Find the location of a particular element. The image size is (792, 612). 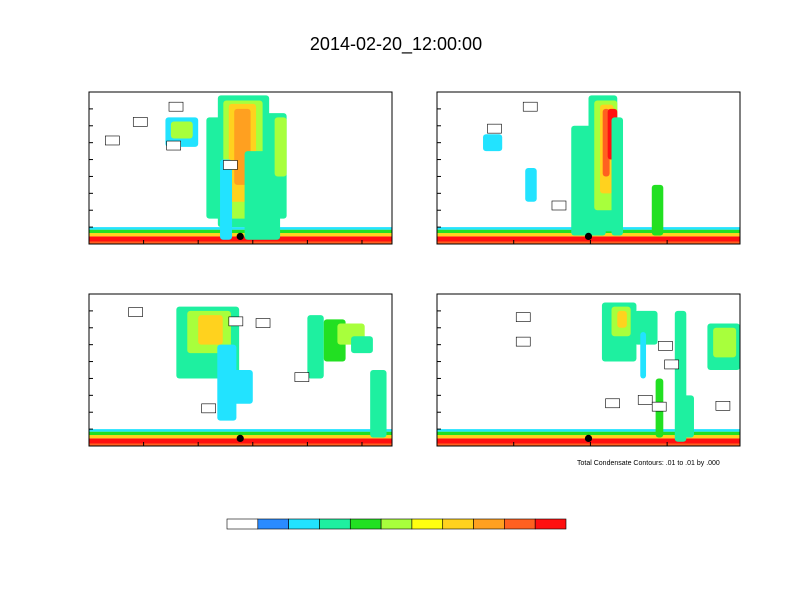

panel-nw-se is located at coordinates (588, 370).